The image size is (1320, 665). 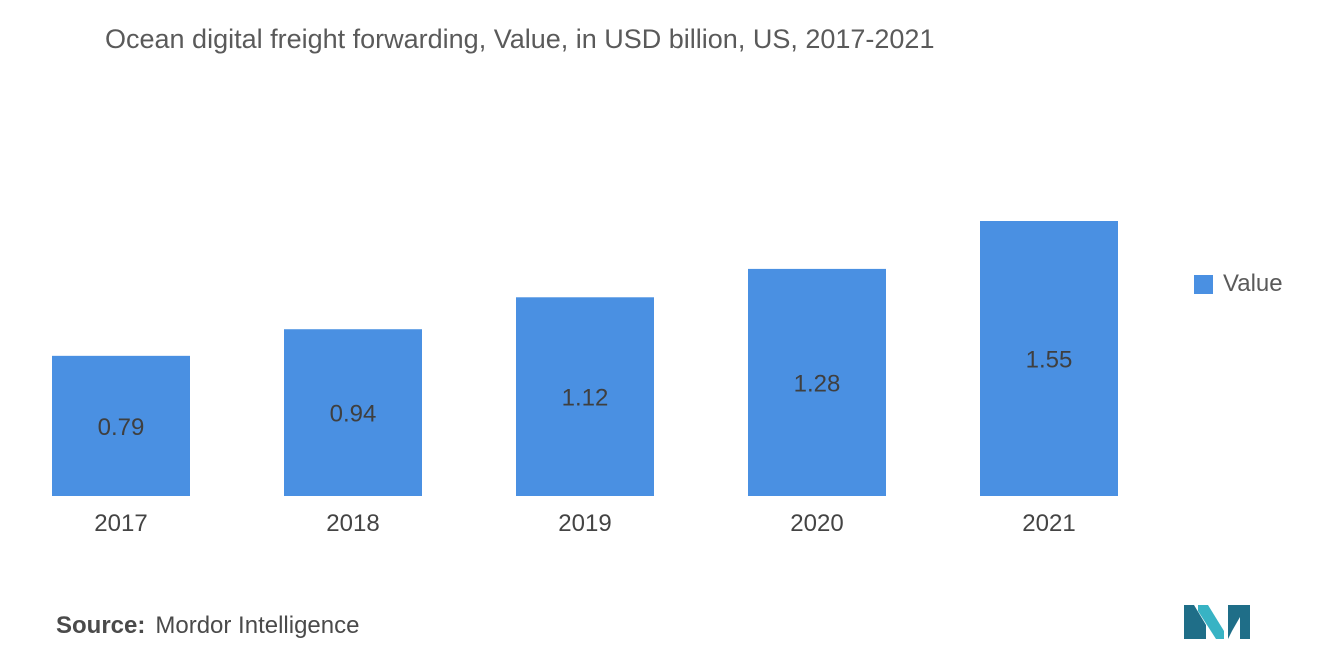 I want to click on bar-2019, so click(x=585, y=396).